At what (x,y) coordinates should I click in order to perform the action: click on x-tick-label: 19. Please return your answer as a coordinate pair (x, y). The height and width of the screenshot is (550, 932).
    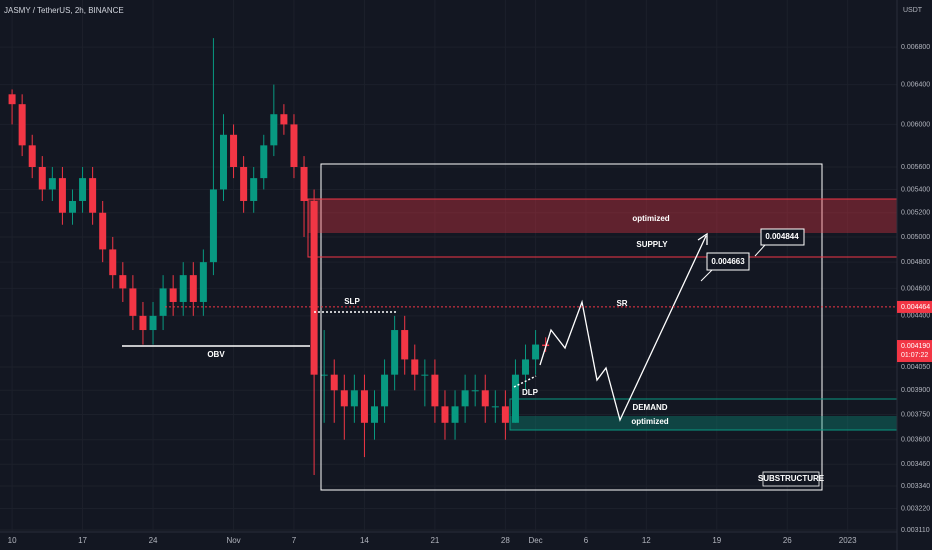
    Looking at the image, I should click on (716, 540).